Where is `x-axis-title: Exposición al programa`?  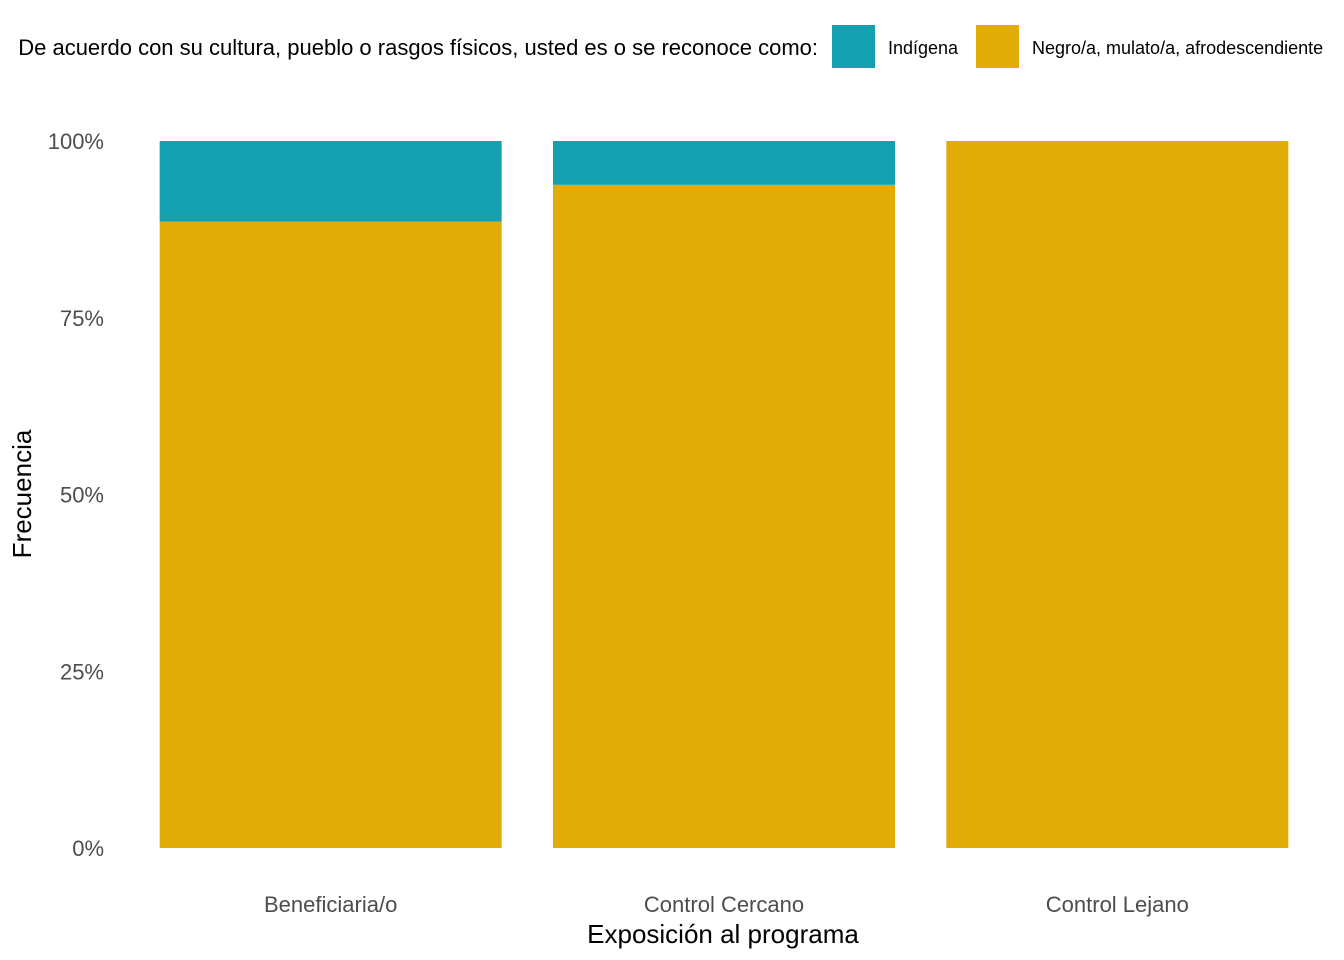 x-axis-title: Exposición al programa is located at coordinates (723, 934).